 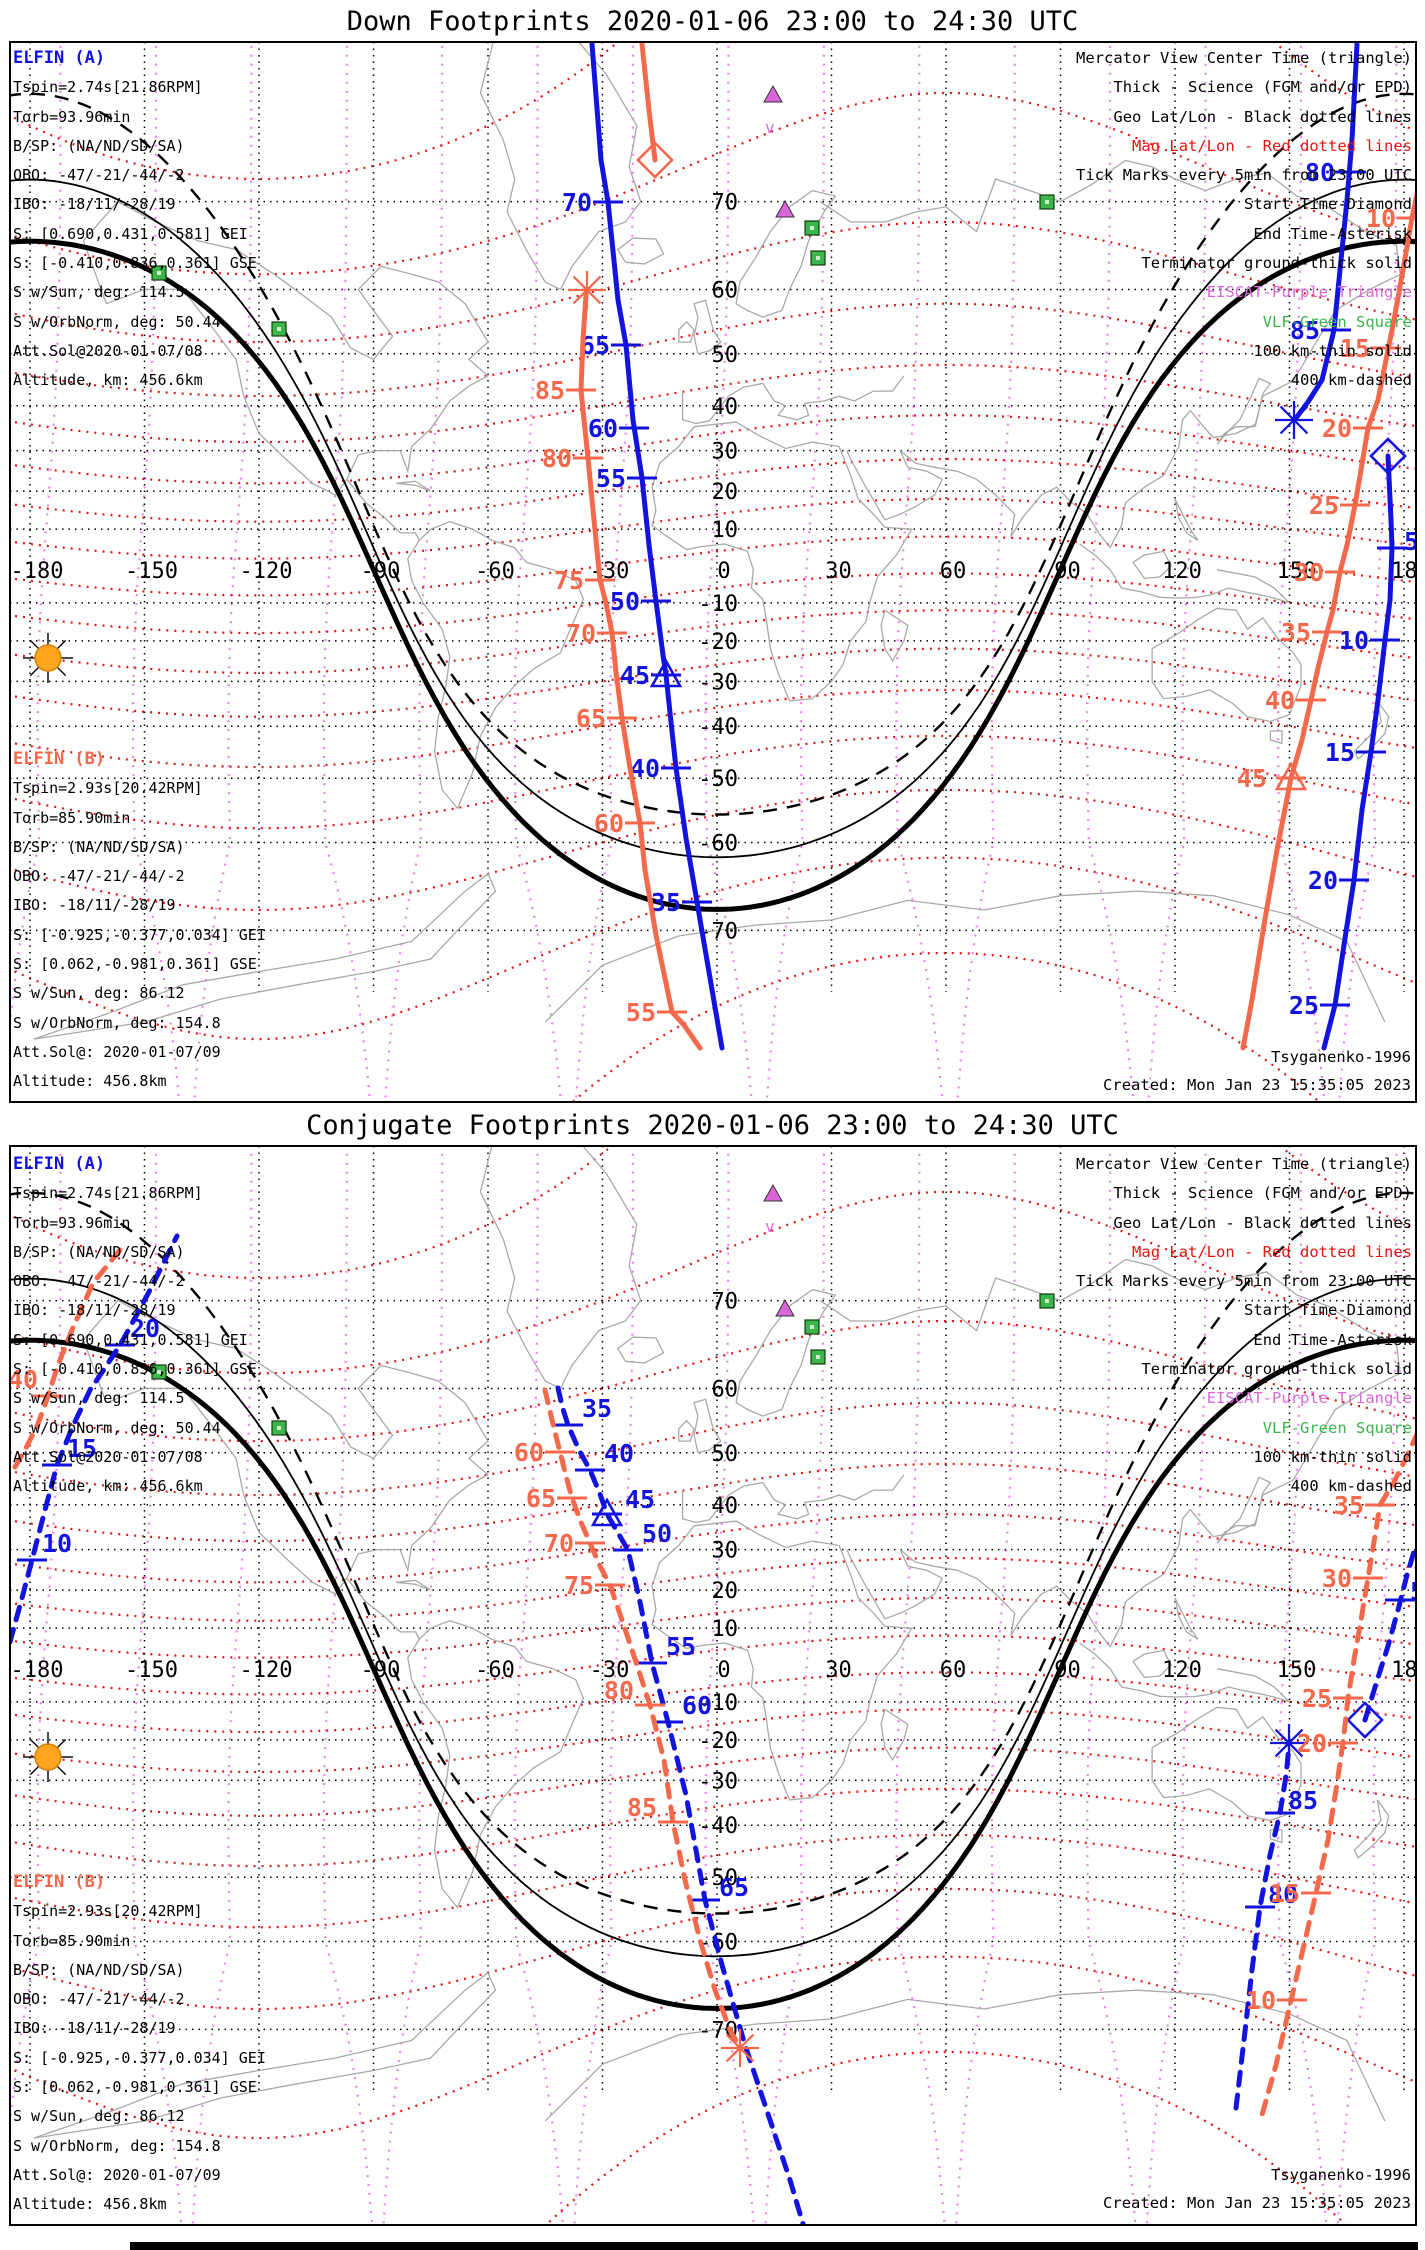 I want to click on info-line: S: [0.690,0.431,0.581] GEI, so click(x=130, y=233).